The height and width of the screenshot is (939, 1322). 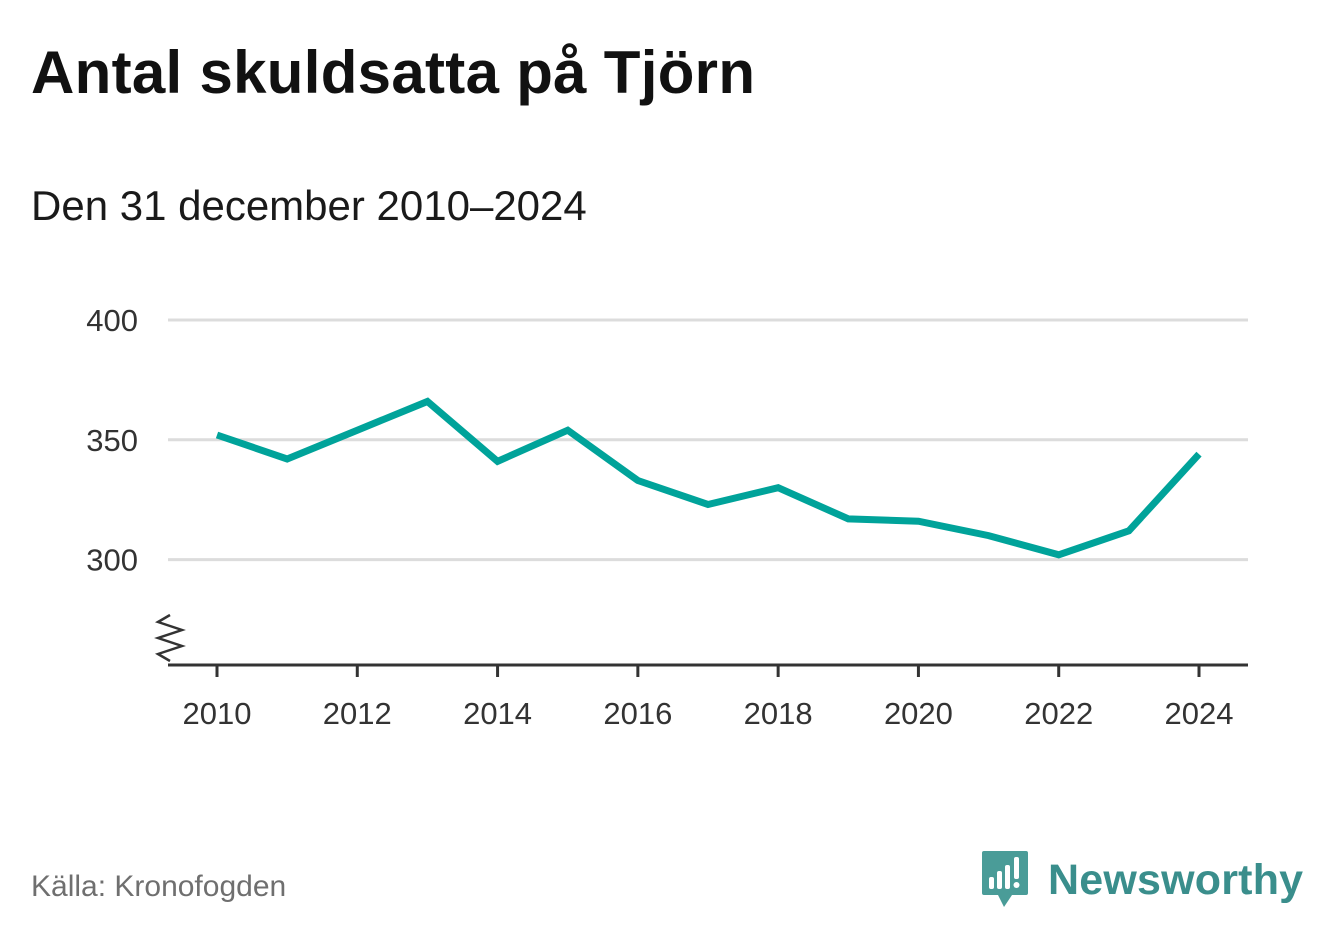 I want to click on x-tick-label-2020: 2020, so click(x=918, y=713).